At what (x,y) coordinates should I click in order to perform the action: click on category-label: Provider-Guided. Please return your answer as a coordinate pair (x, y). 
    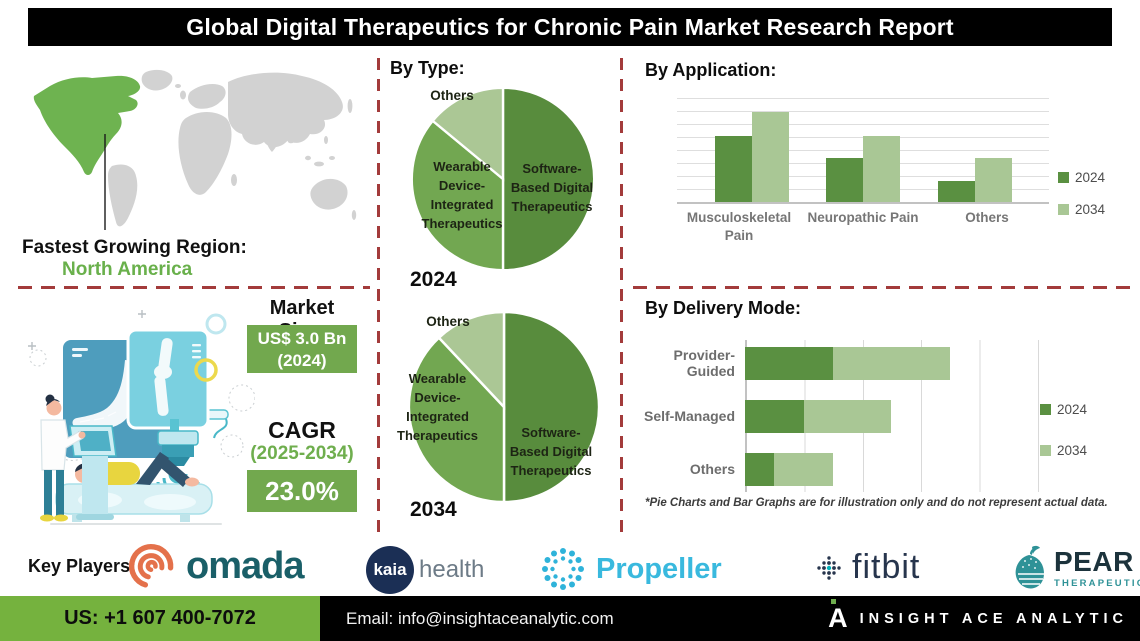
    Looking at the image, I should click on (704, 363).